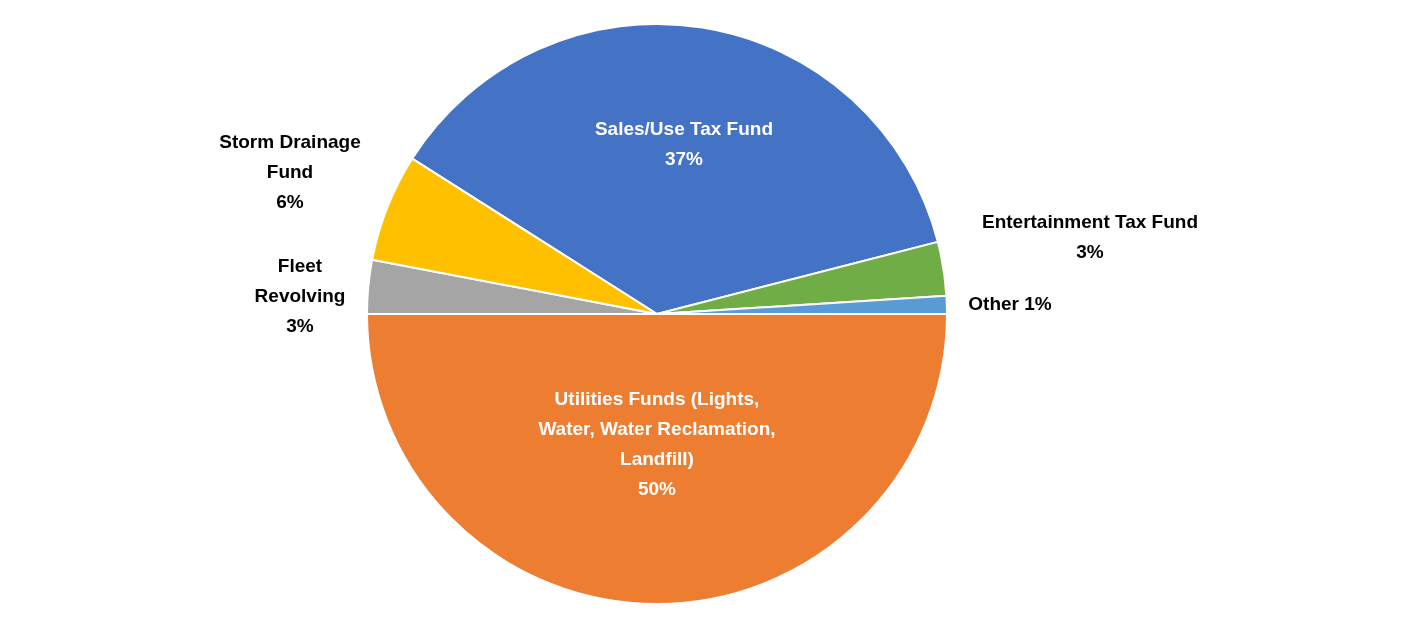 The width and height of the screenshot is (1410, 628). What do you see at coordinates (684, 158) in the screenshot?
I see `data-label: 37%` at bounding box center [684, 158].